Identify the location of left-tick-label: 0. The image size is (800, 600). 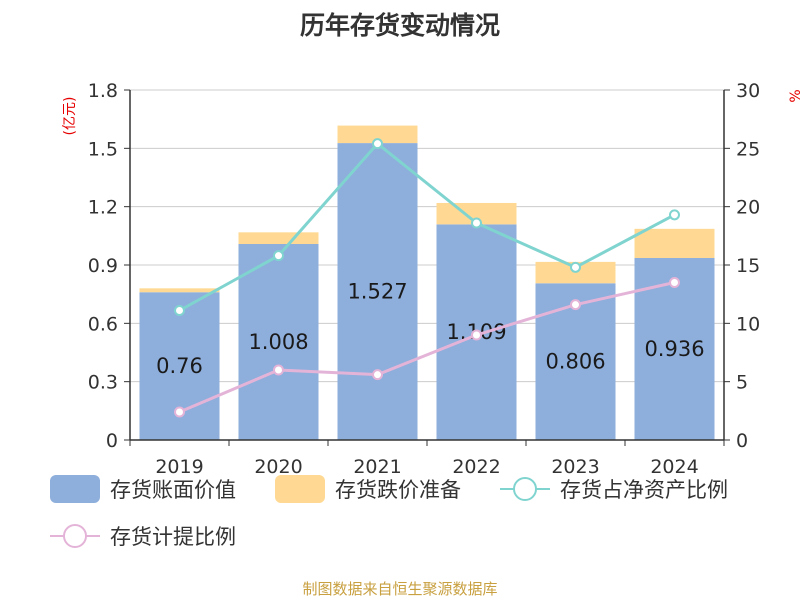
(112, 441).